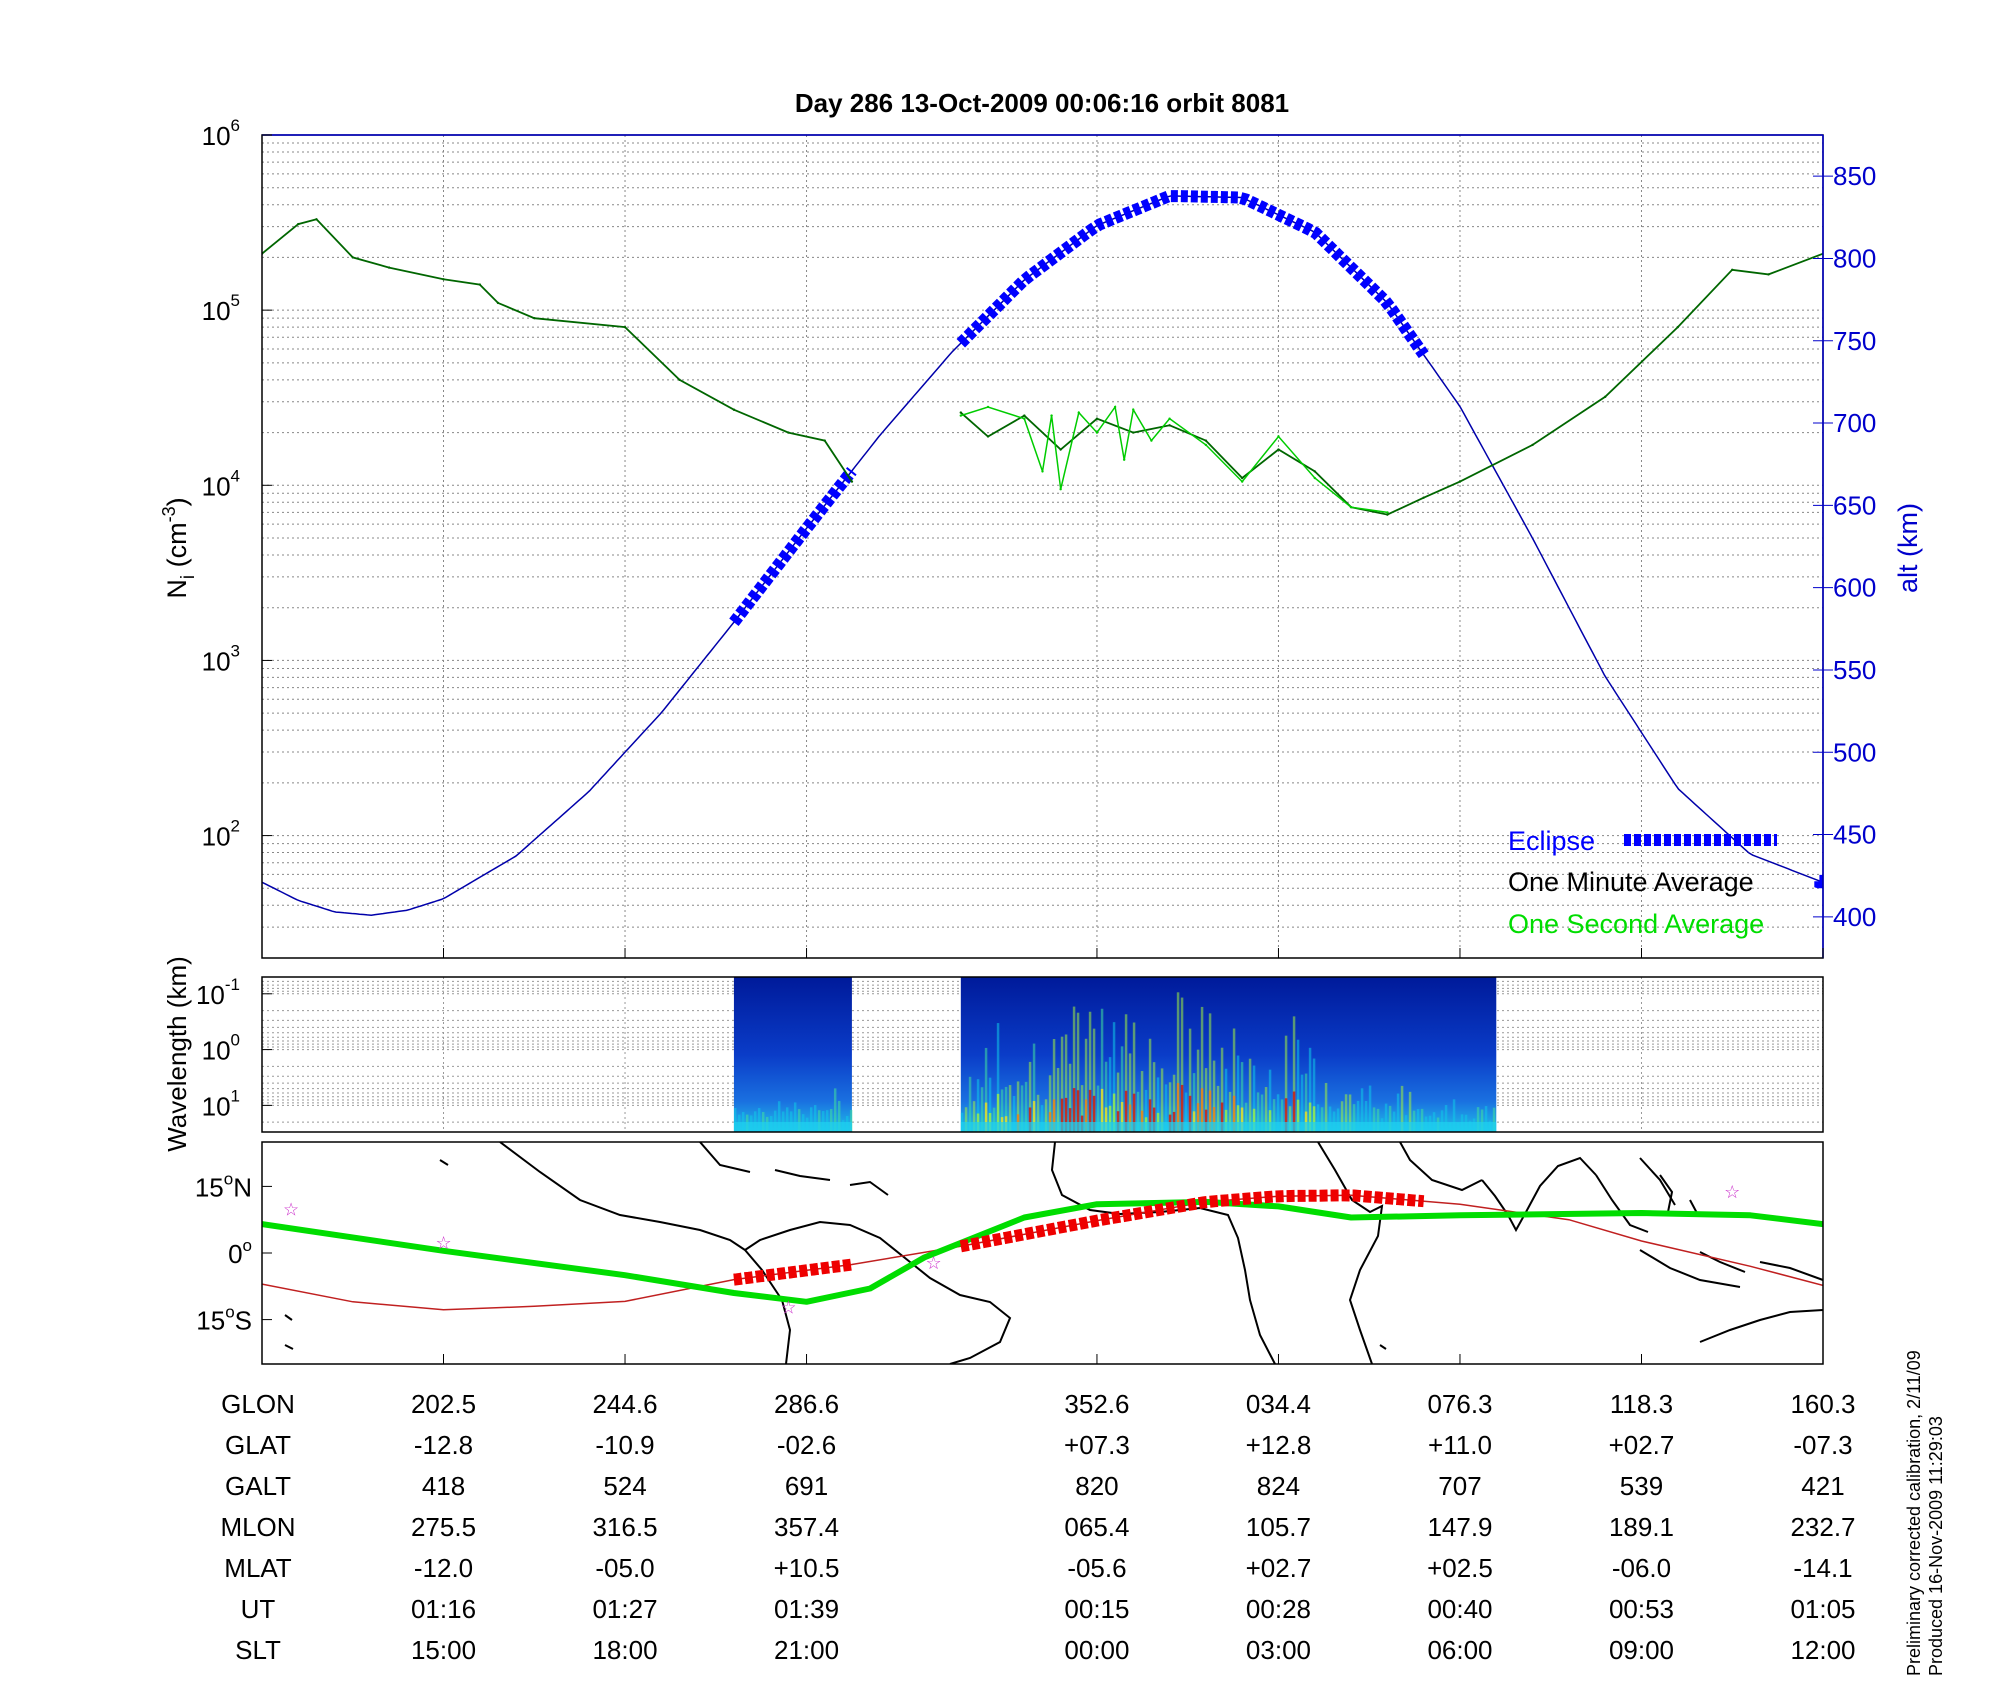  Describe the element at coordinates (793, 546) in the screenshot. I see `eclipse-segment` at that location.